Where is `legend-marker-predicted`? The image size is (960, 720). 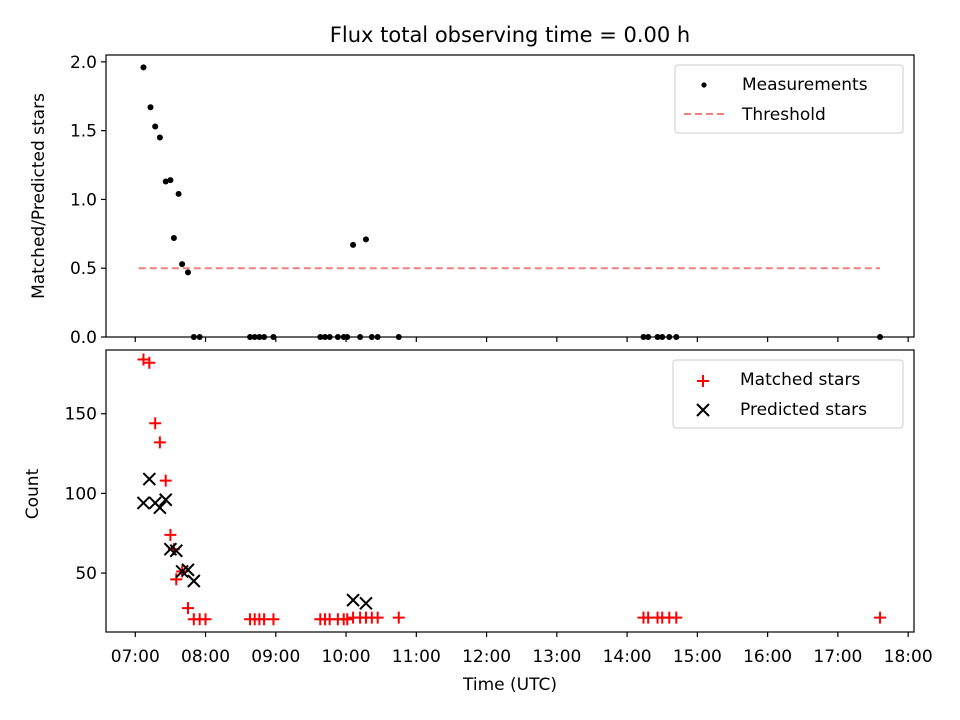 legend-marker-predicted is located at coordinates (703, 410).